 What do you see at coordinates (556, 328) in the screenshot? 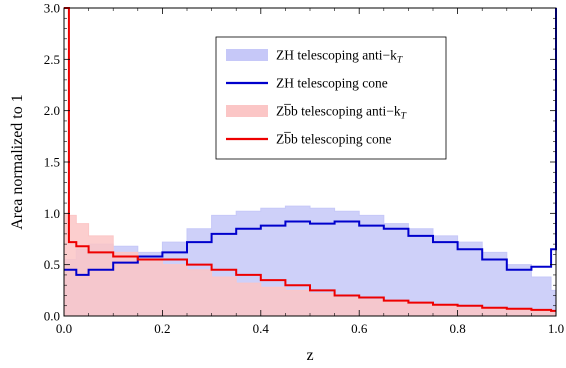
I see `x-tick-label: 1.0` at bounding box center [556, 328].